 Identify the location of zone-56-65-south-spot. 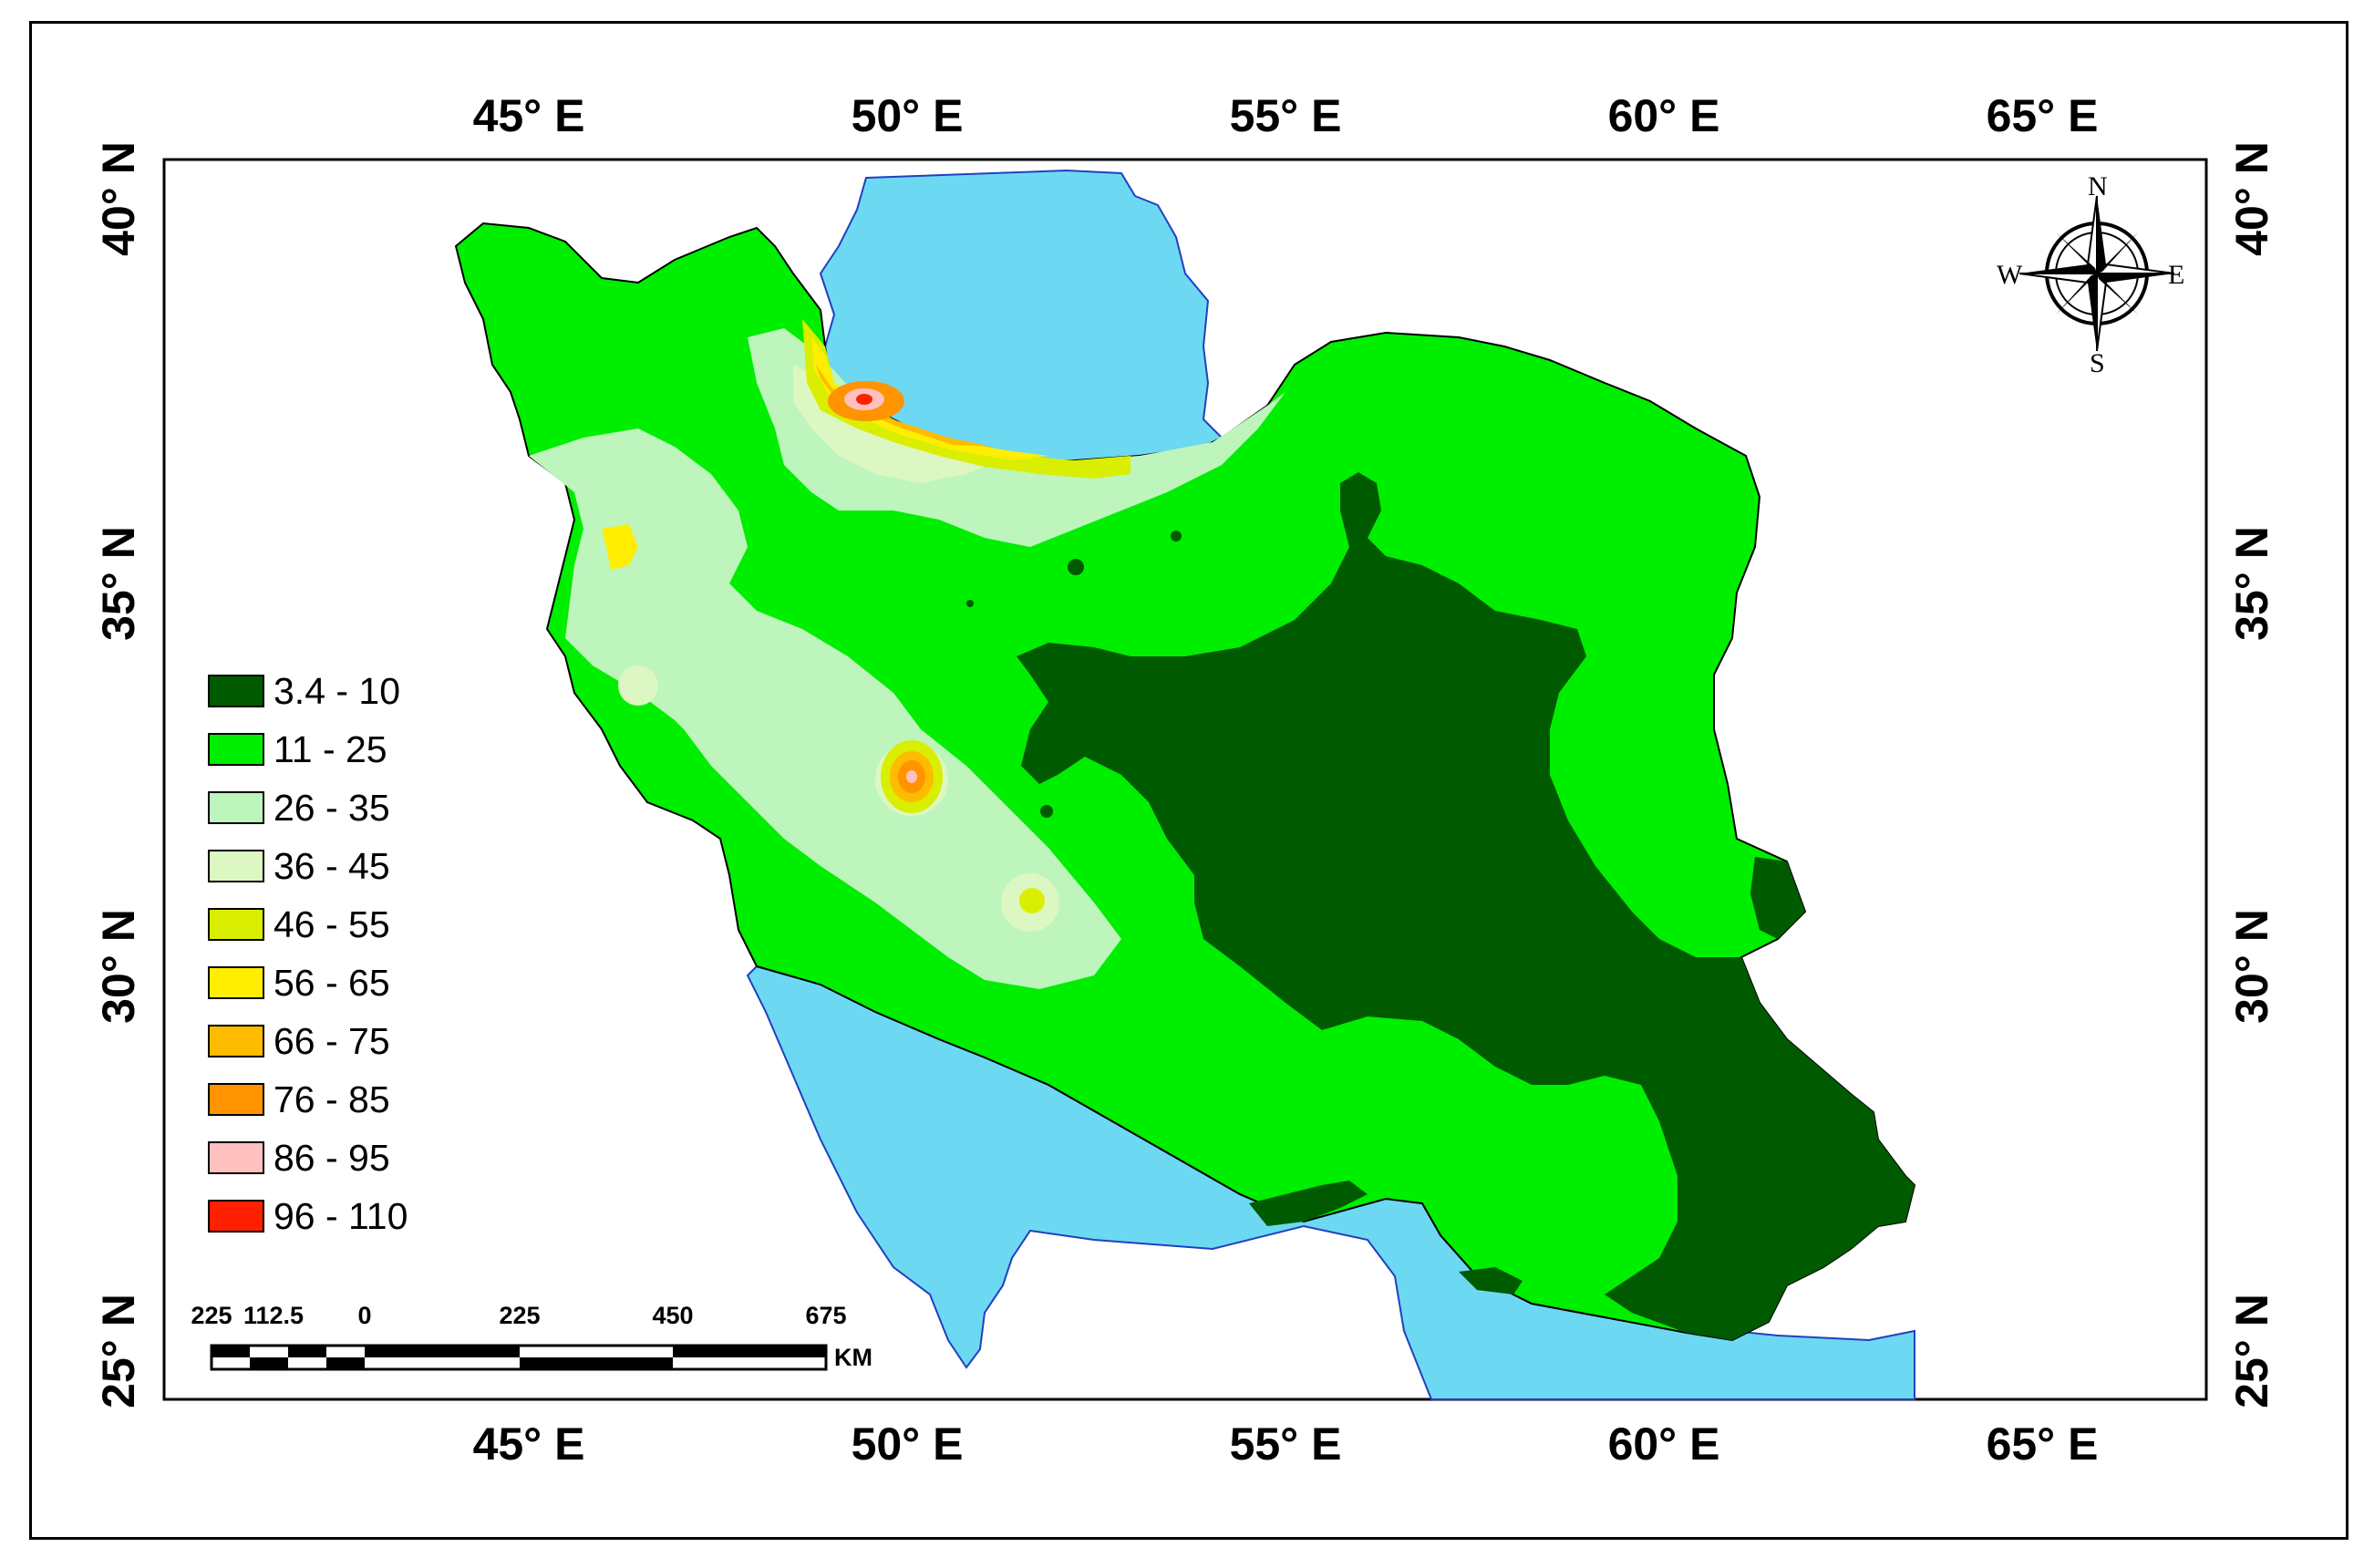
(1032, 900).